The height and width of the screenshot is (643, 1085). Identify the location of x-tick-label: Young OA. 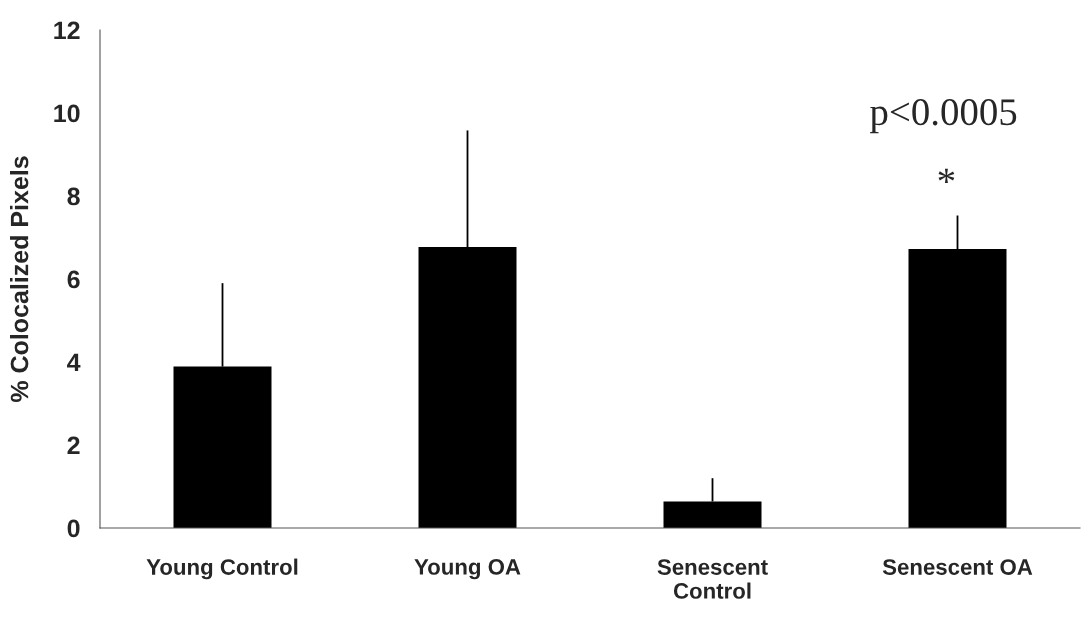
(467, 569).